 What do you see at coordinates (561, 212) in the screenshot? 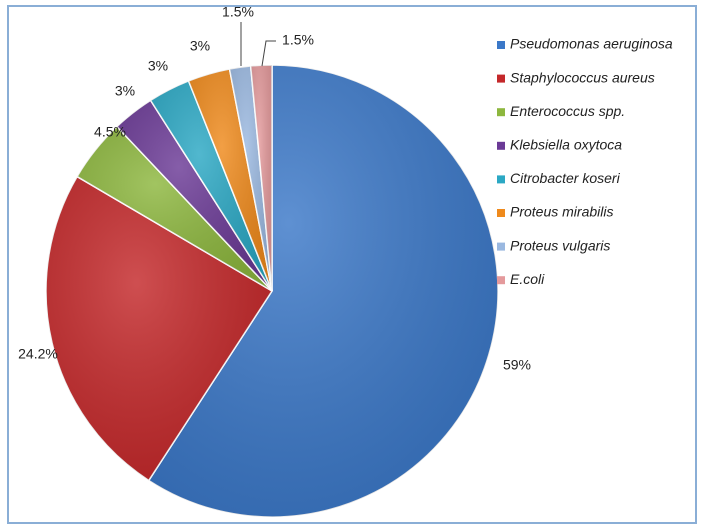
I see `legend-label: Proteus mirabilis` at bounding box center [561, 212].